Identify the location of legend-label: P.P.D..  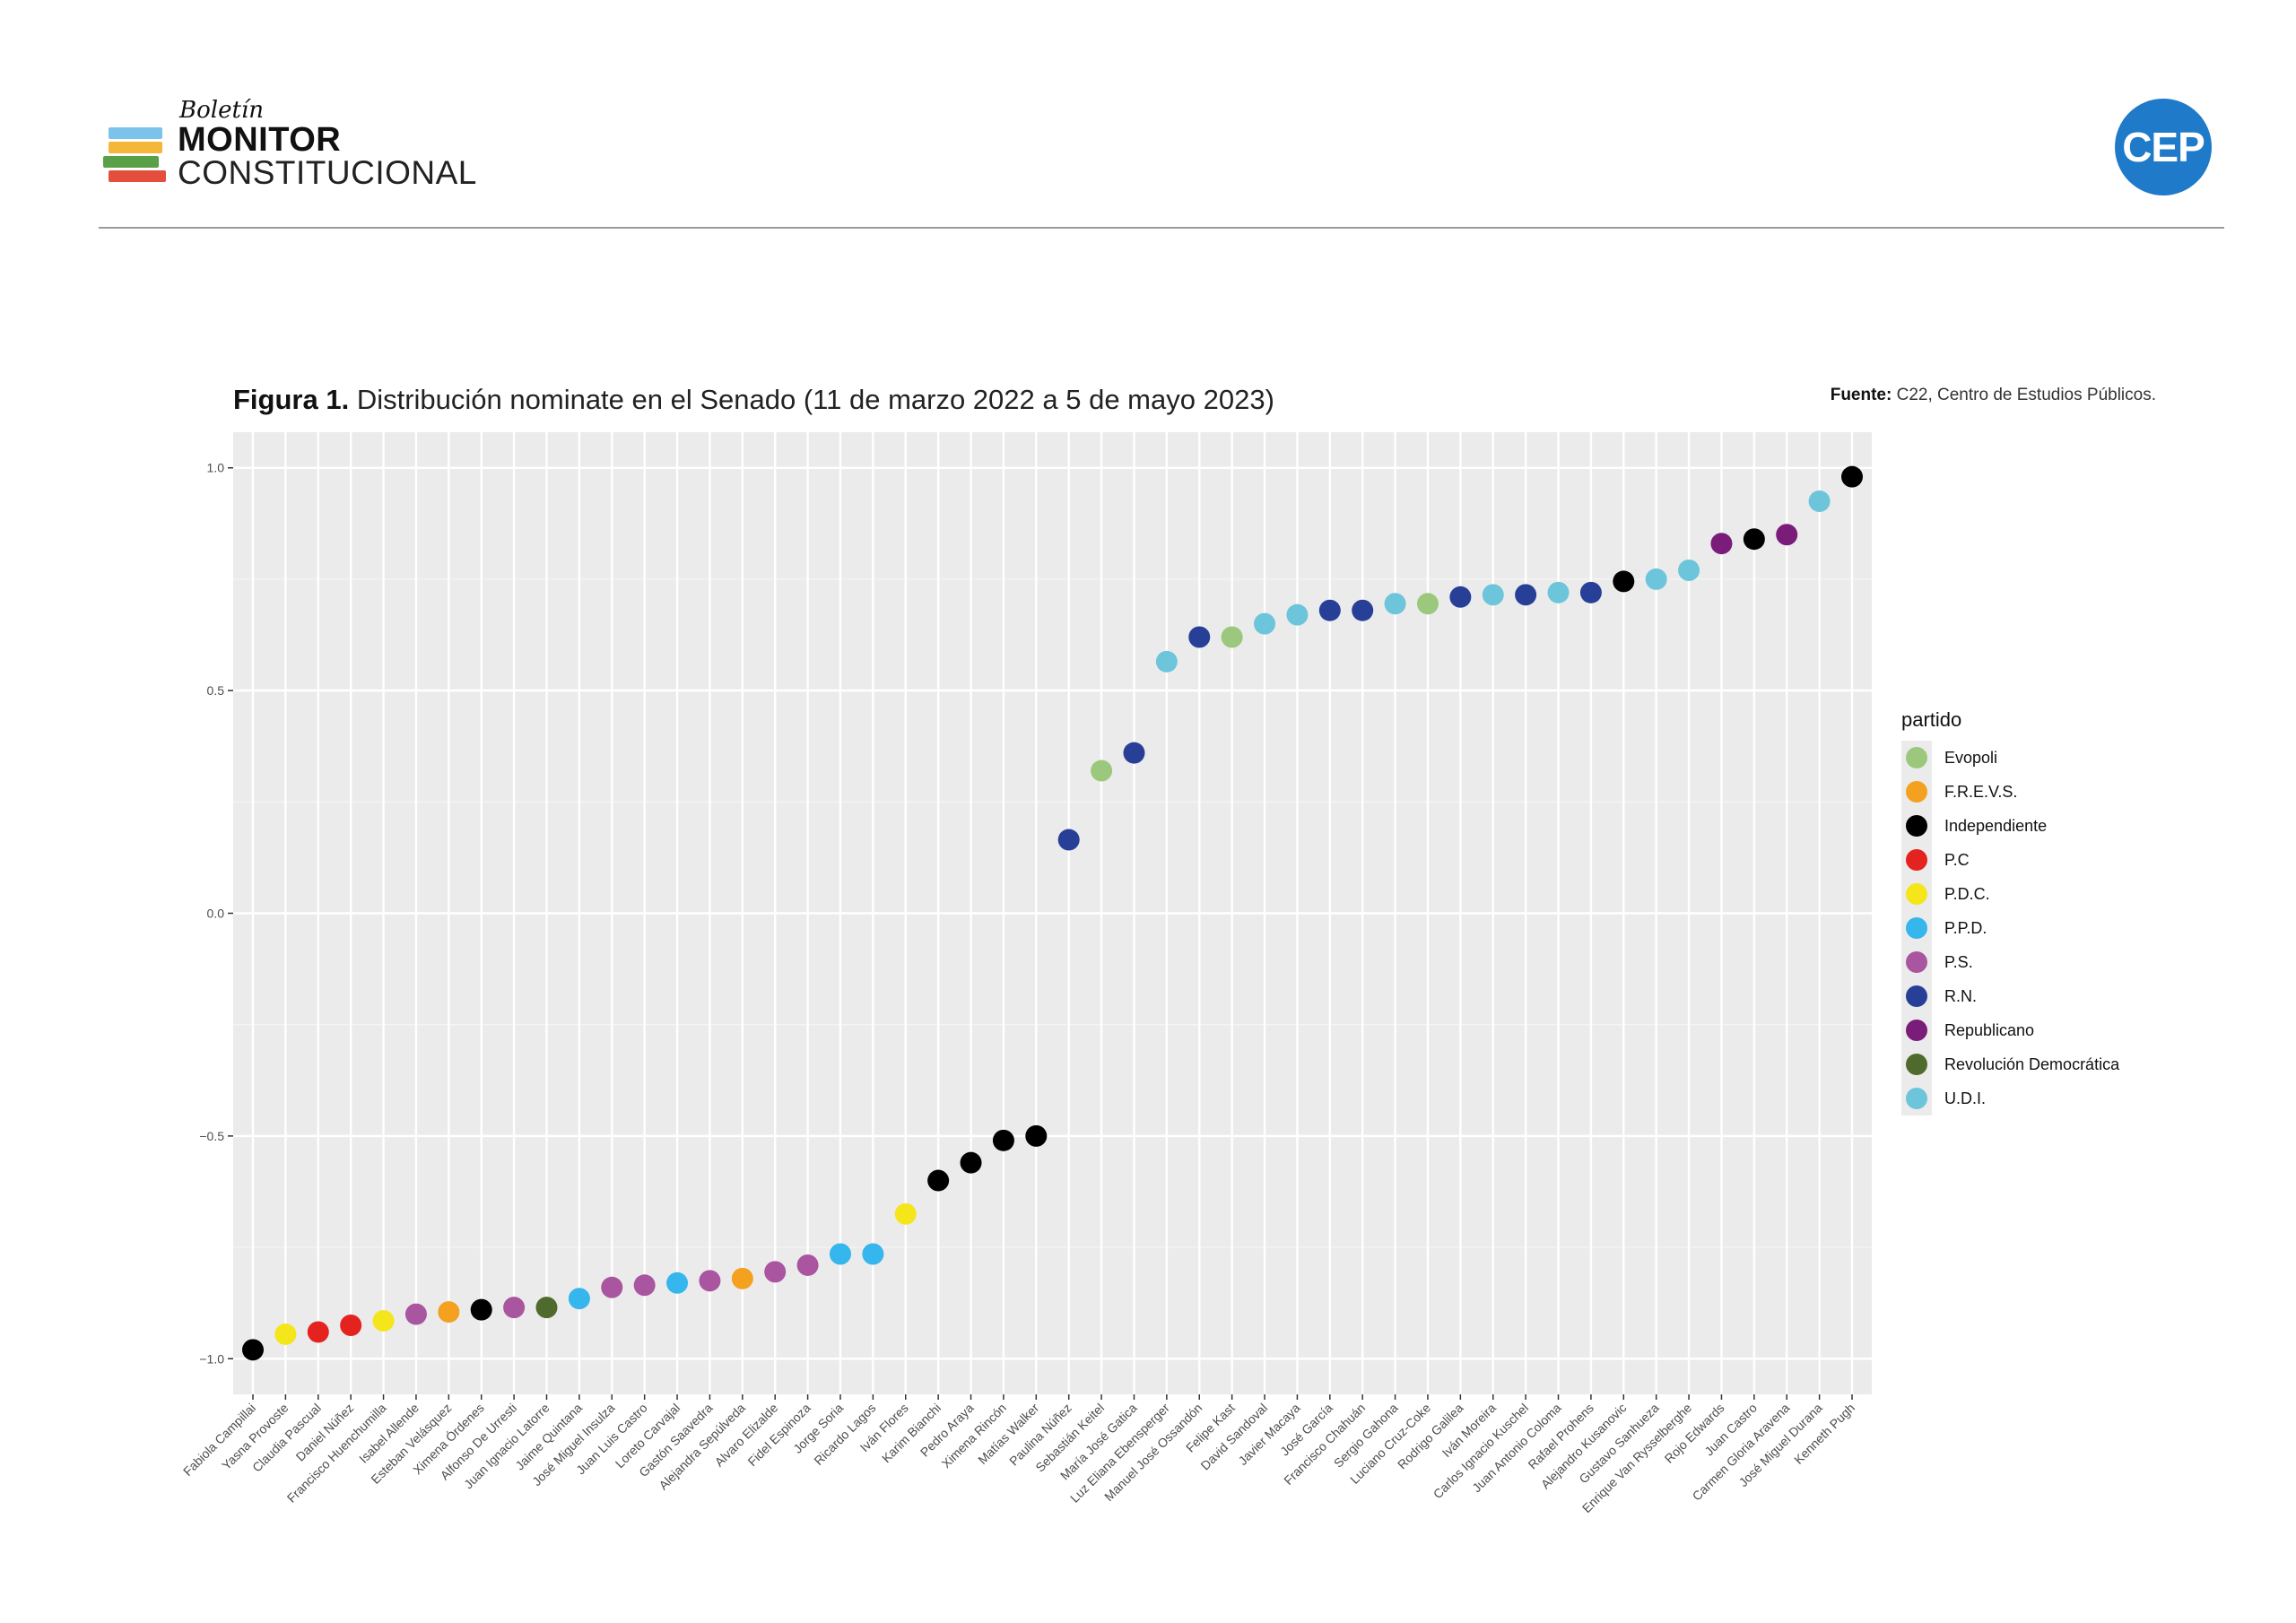
(1965, 927).